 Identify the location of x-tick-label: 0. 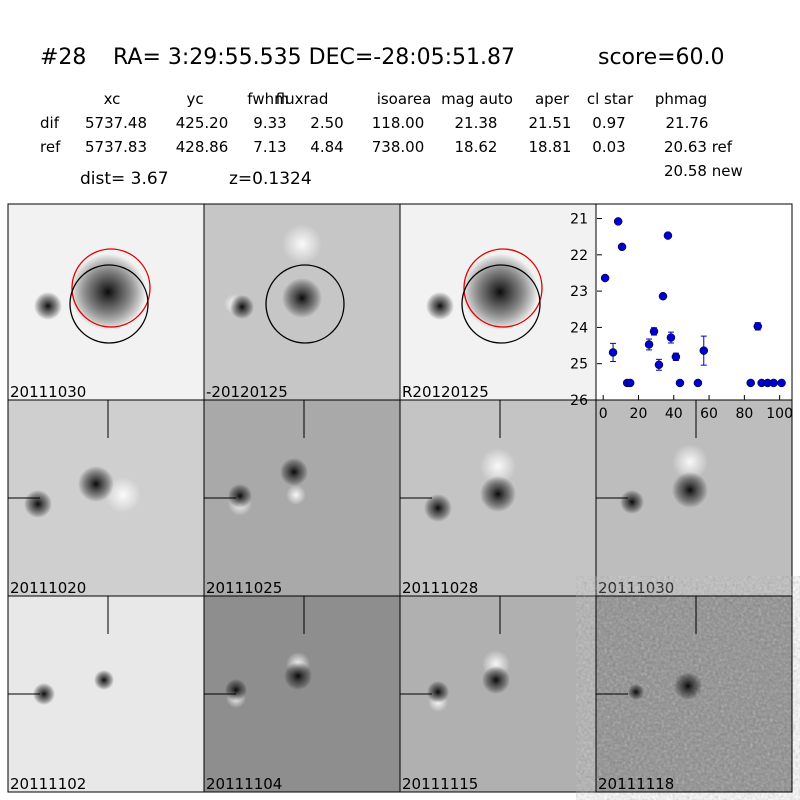
(603, 414).